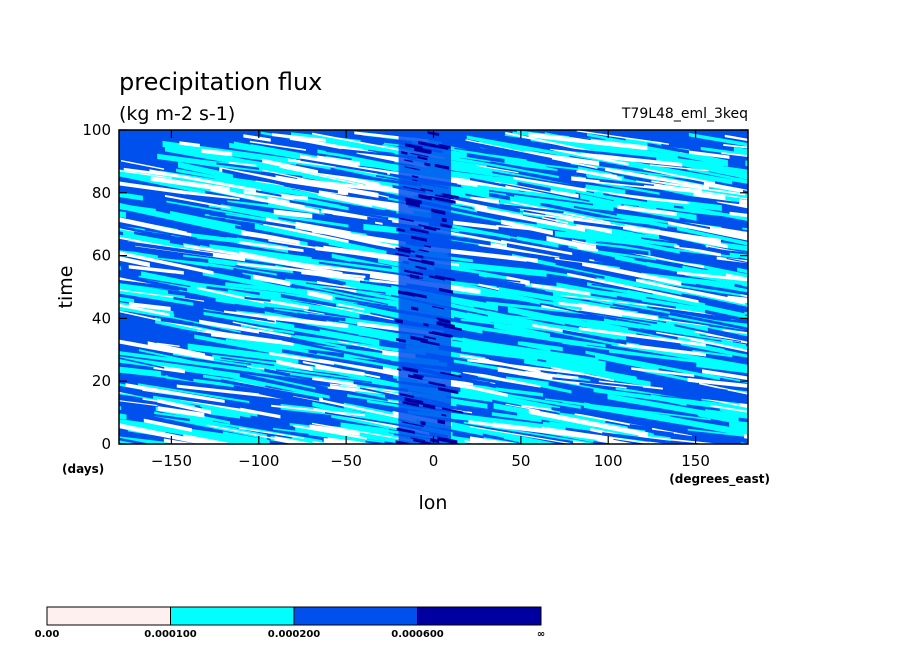  Describe the element at coordinates (608, 461) in the screenshot. I see `x-tick-label: 100` at that location.